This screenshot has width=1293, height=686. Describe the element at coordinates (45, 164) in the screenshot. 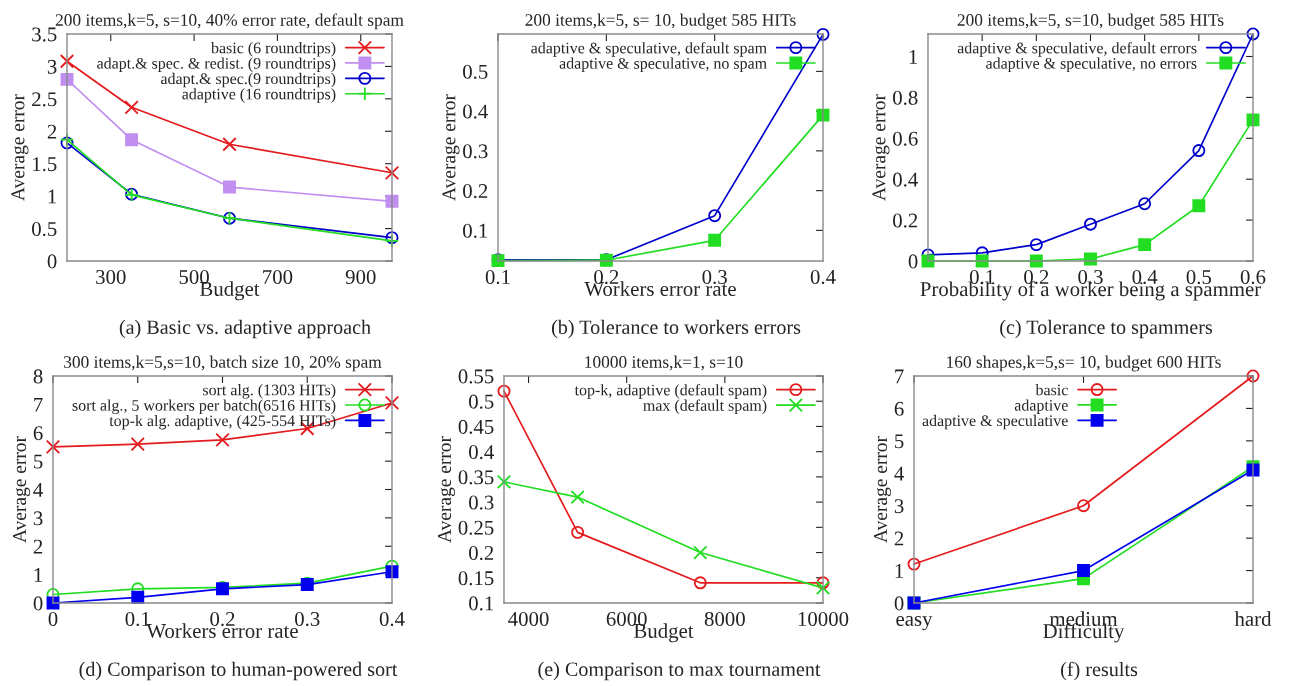

I see `y-tick-label: 1.5` at that location.